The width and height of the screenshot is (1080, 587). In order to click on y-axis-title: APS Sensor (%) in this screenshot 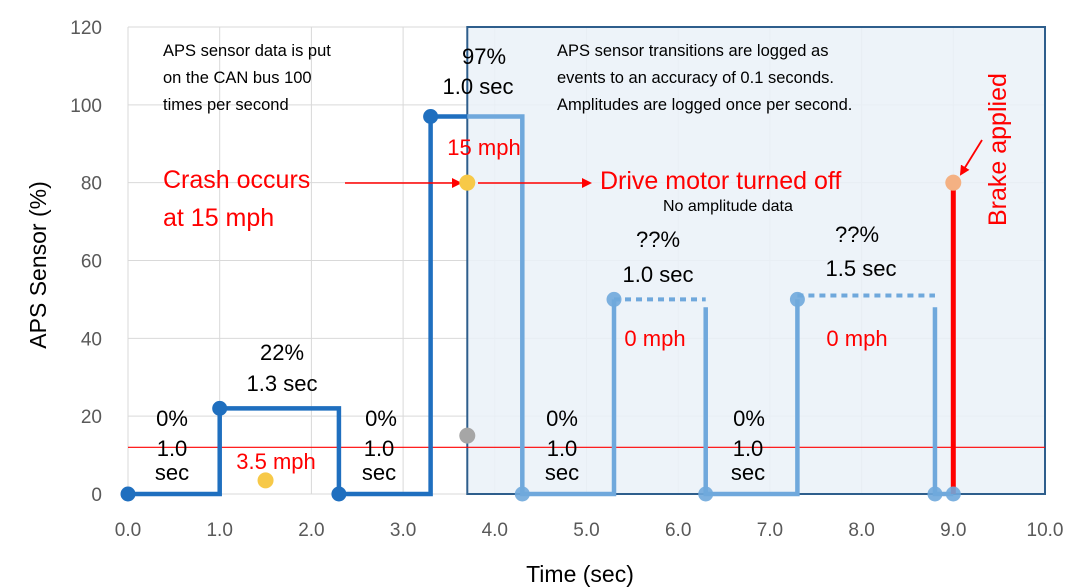, I will do `click(38, 264)`.